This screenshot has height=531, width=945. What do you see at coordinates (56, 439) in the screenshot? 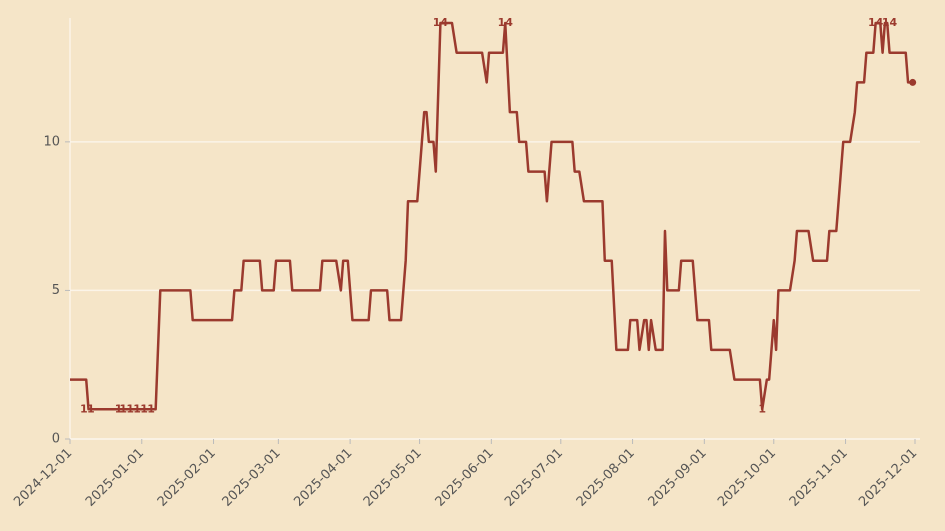
I see `y-tick-label: 0` at bounding box center [56, 439].